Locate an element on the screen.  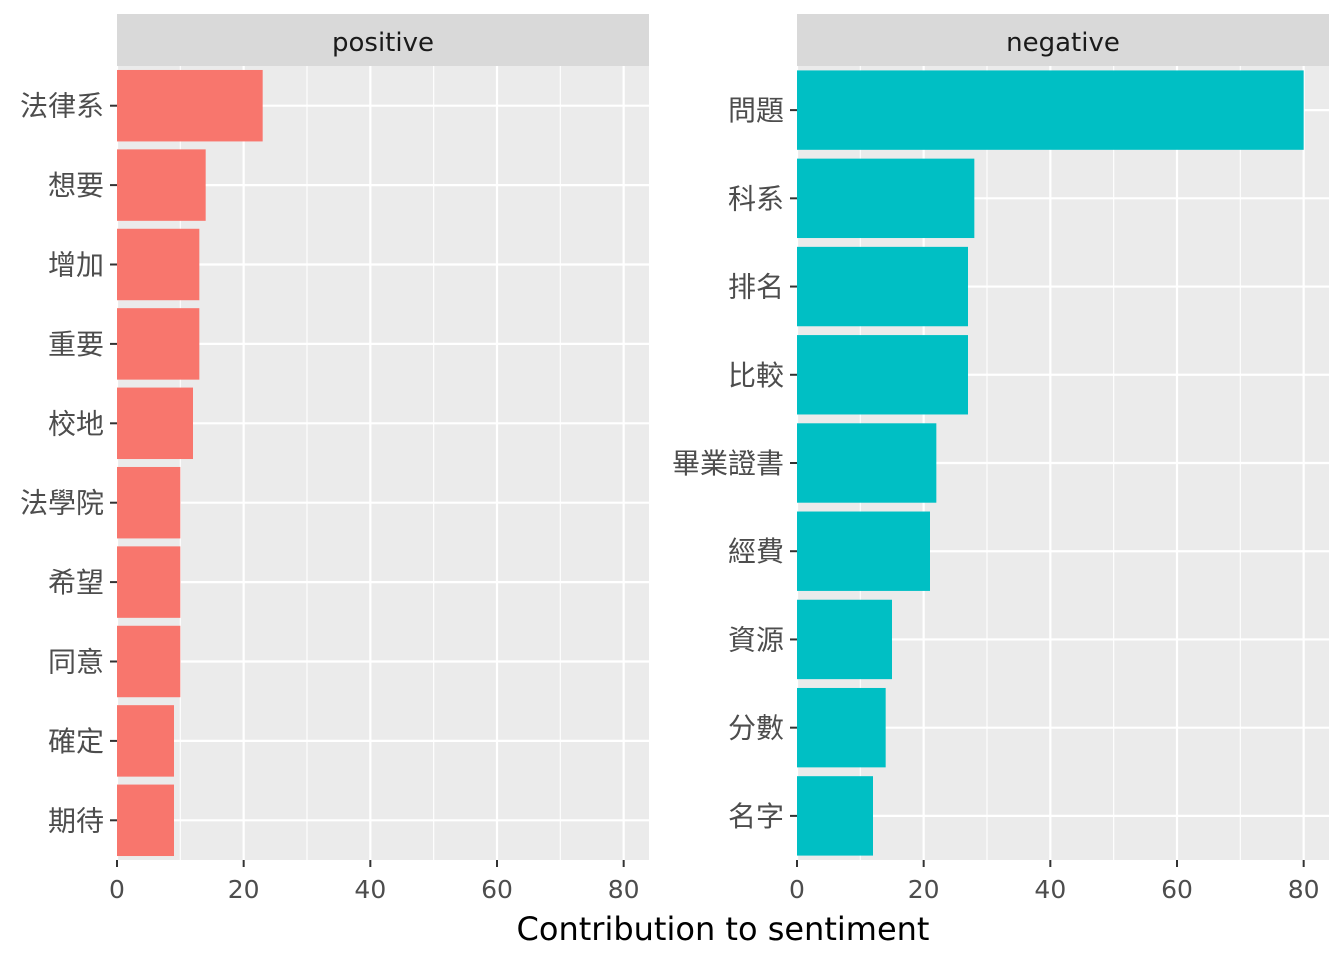
bar-科系 is located at coordinates (886, 198).